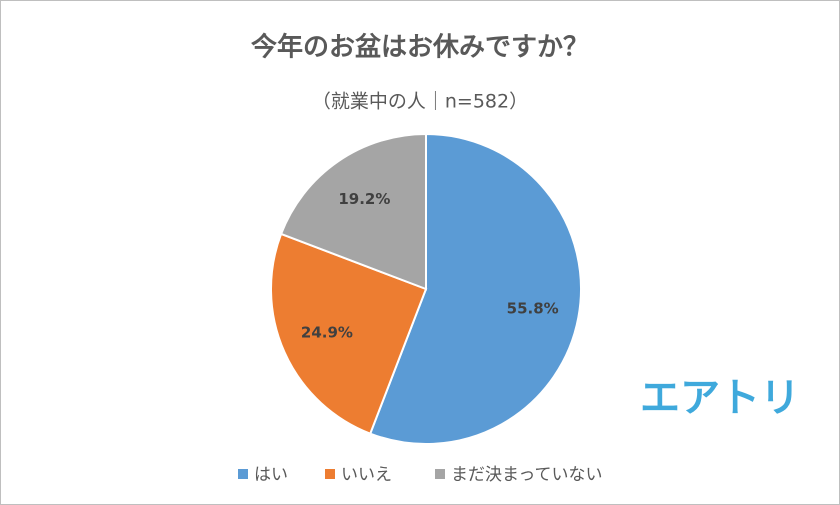 The image size is (840, 505). What do you see at coordinates (420, 47) in the screenshot?
I see `chart-title: 今年のお盆はお休みですか？` at bounding box center [420, 47].